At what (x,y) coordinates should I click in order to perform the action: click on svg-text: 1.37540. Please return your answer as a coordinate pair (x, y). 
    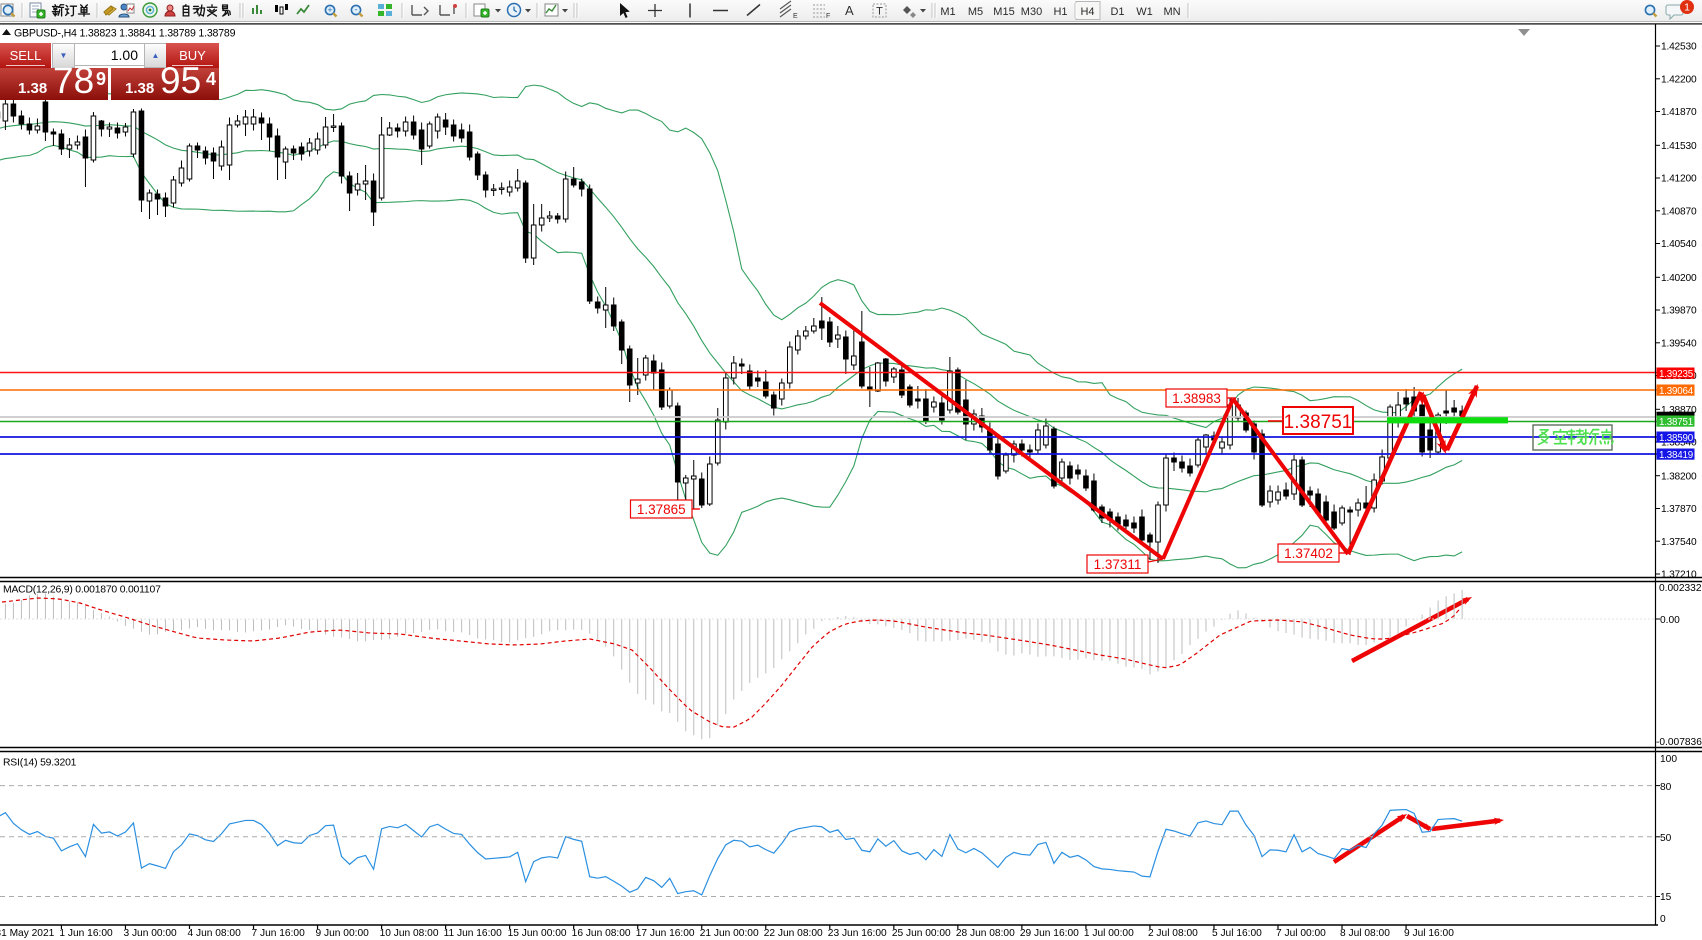
    Looking at the image, I should click on (1679, 542).